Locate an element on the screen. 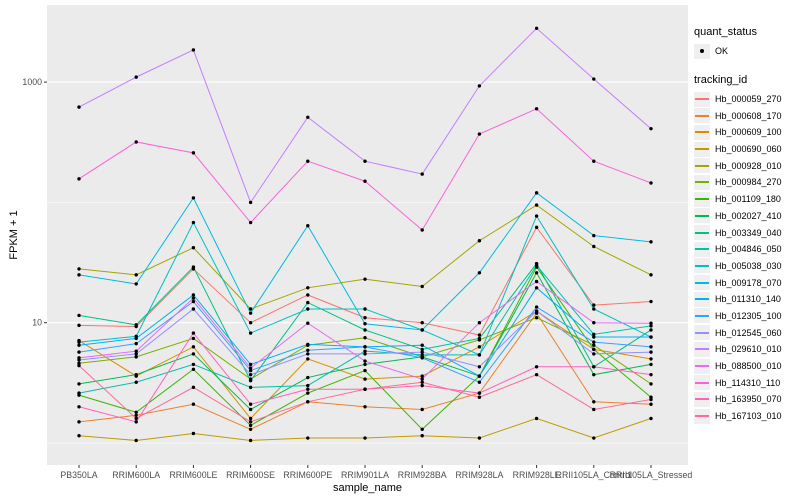 Image resolution: width=800 pixels, height=500 pixels. x-tick-label: RRIM600PE is located at coordinates (307, 475).